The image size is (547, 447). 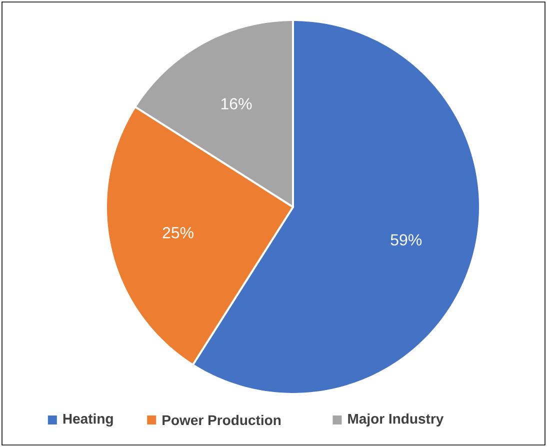 I want to click on legend-label: Major Industry, so click(x=396, y=420).